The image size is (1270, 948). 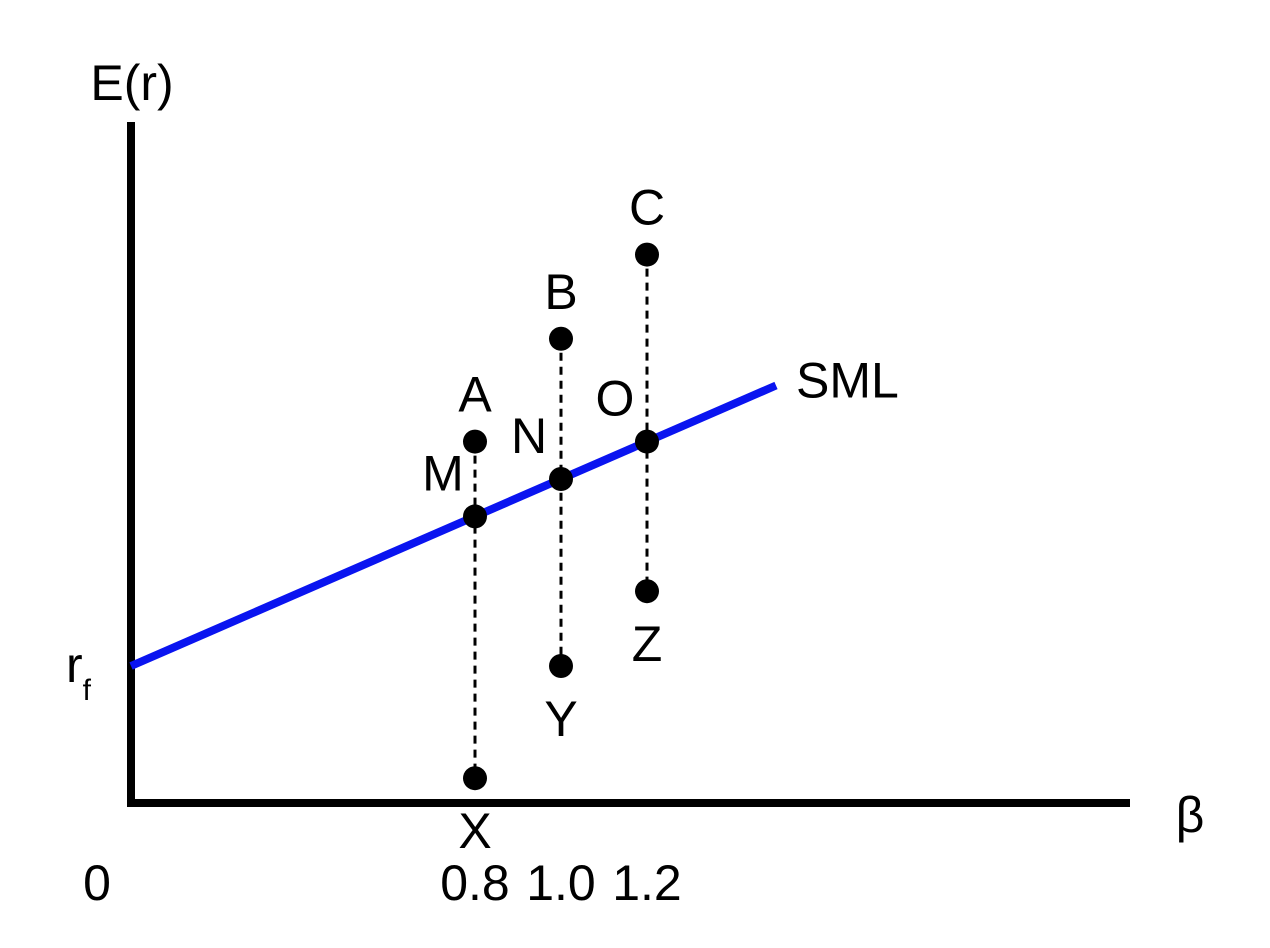 What do you see at coordinates (647, 883) in the screenshot?
I see `x-tick-label: 1.2` at bounding box center [647, 883].